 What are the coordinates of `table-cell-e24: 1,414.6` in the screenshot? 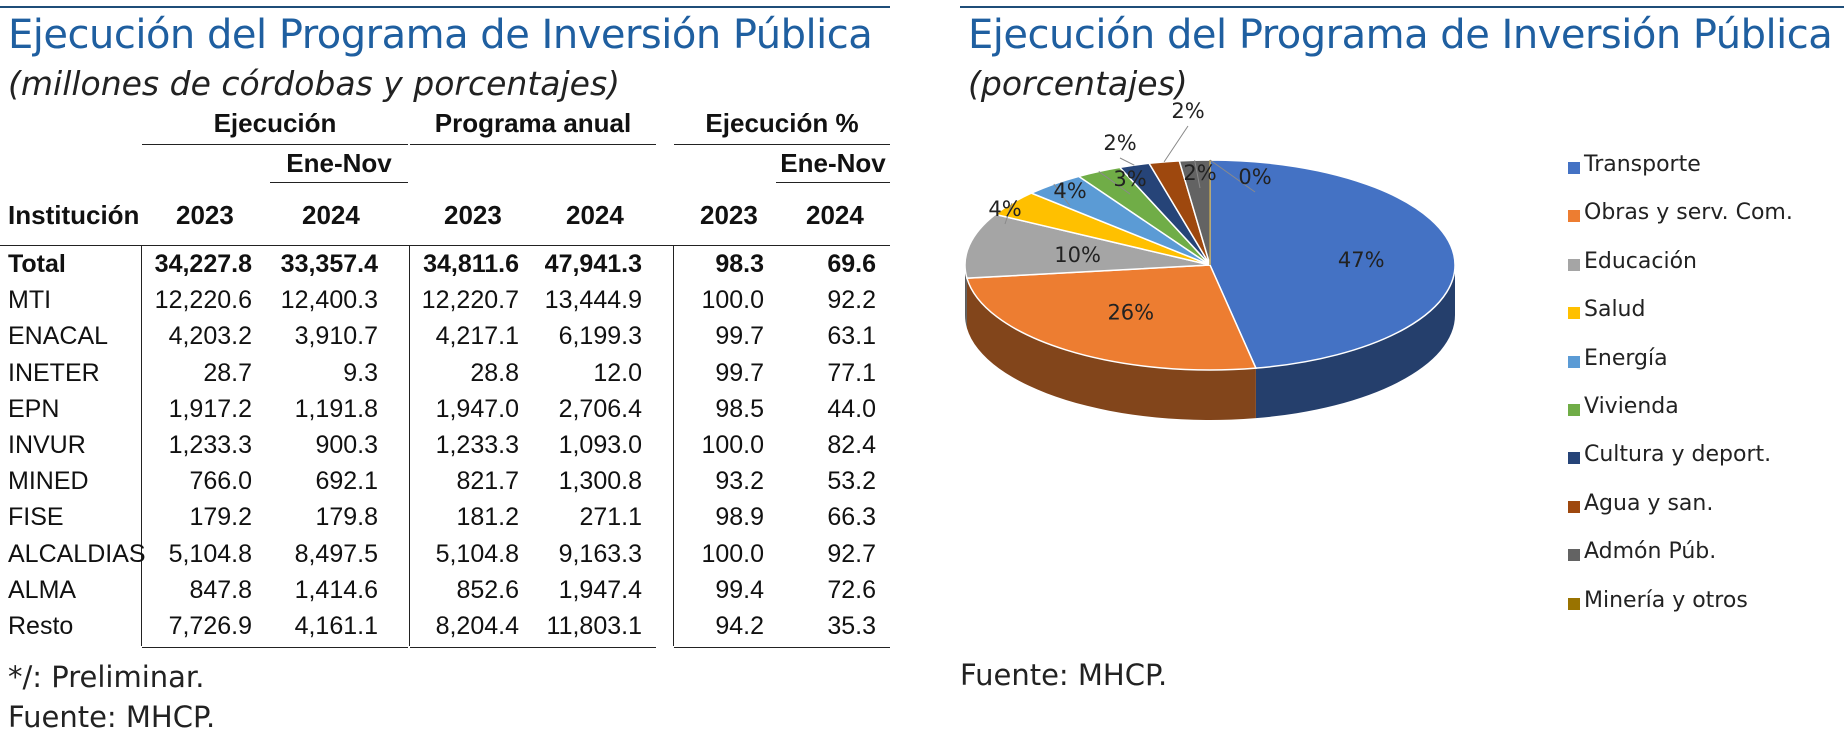 It's located at (336, 589).